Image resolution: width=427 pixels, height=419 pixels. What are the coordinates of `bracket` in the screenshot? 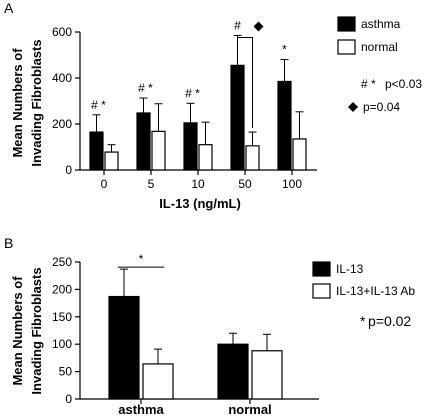 It's located at (245, 82).